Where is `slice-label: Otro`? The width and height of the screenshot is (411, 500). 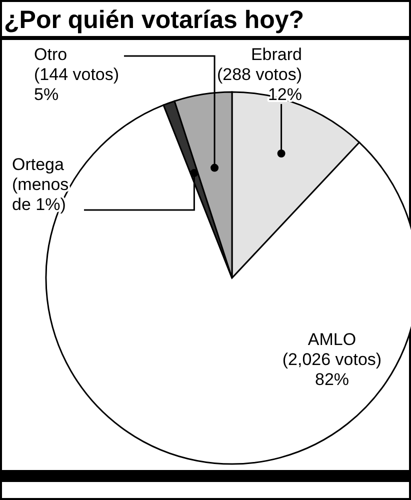 slice-label: Otro is located at coordinates (51, 54).